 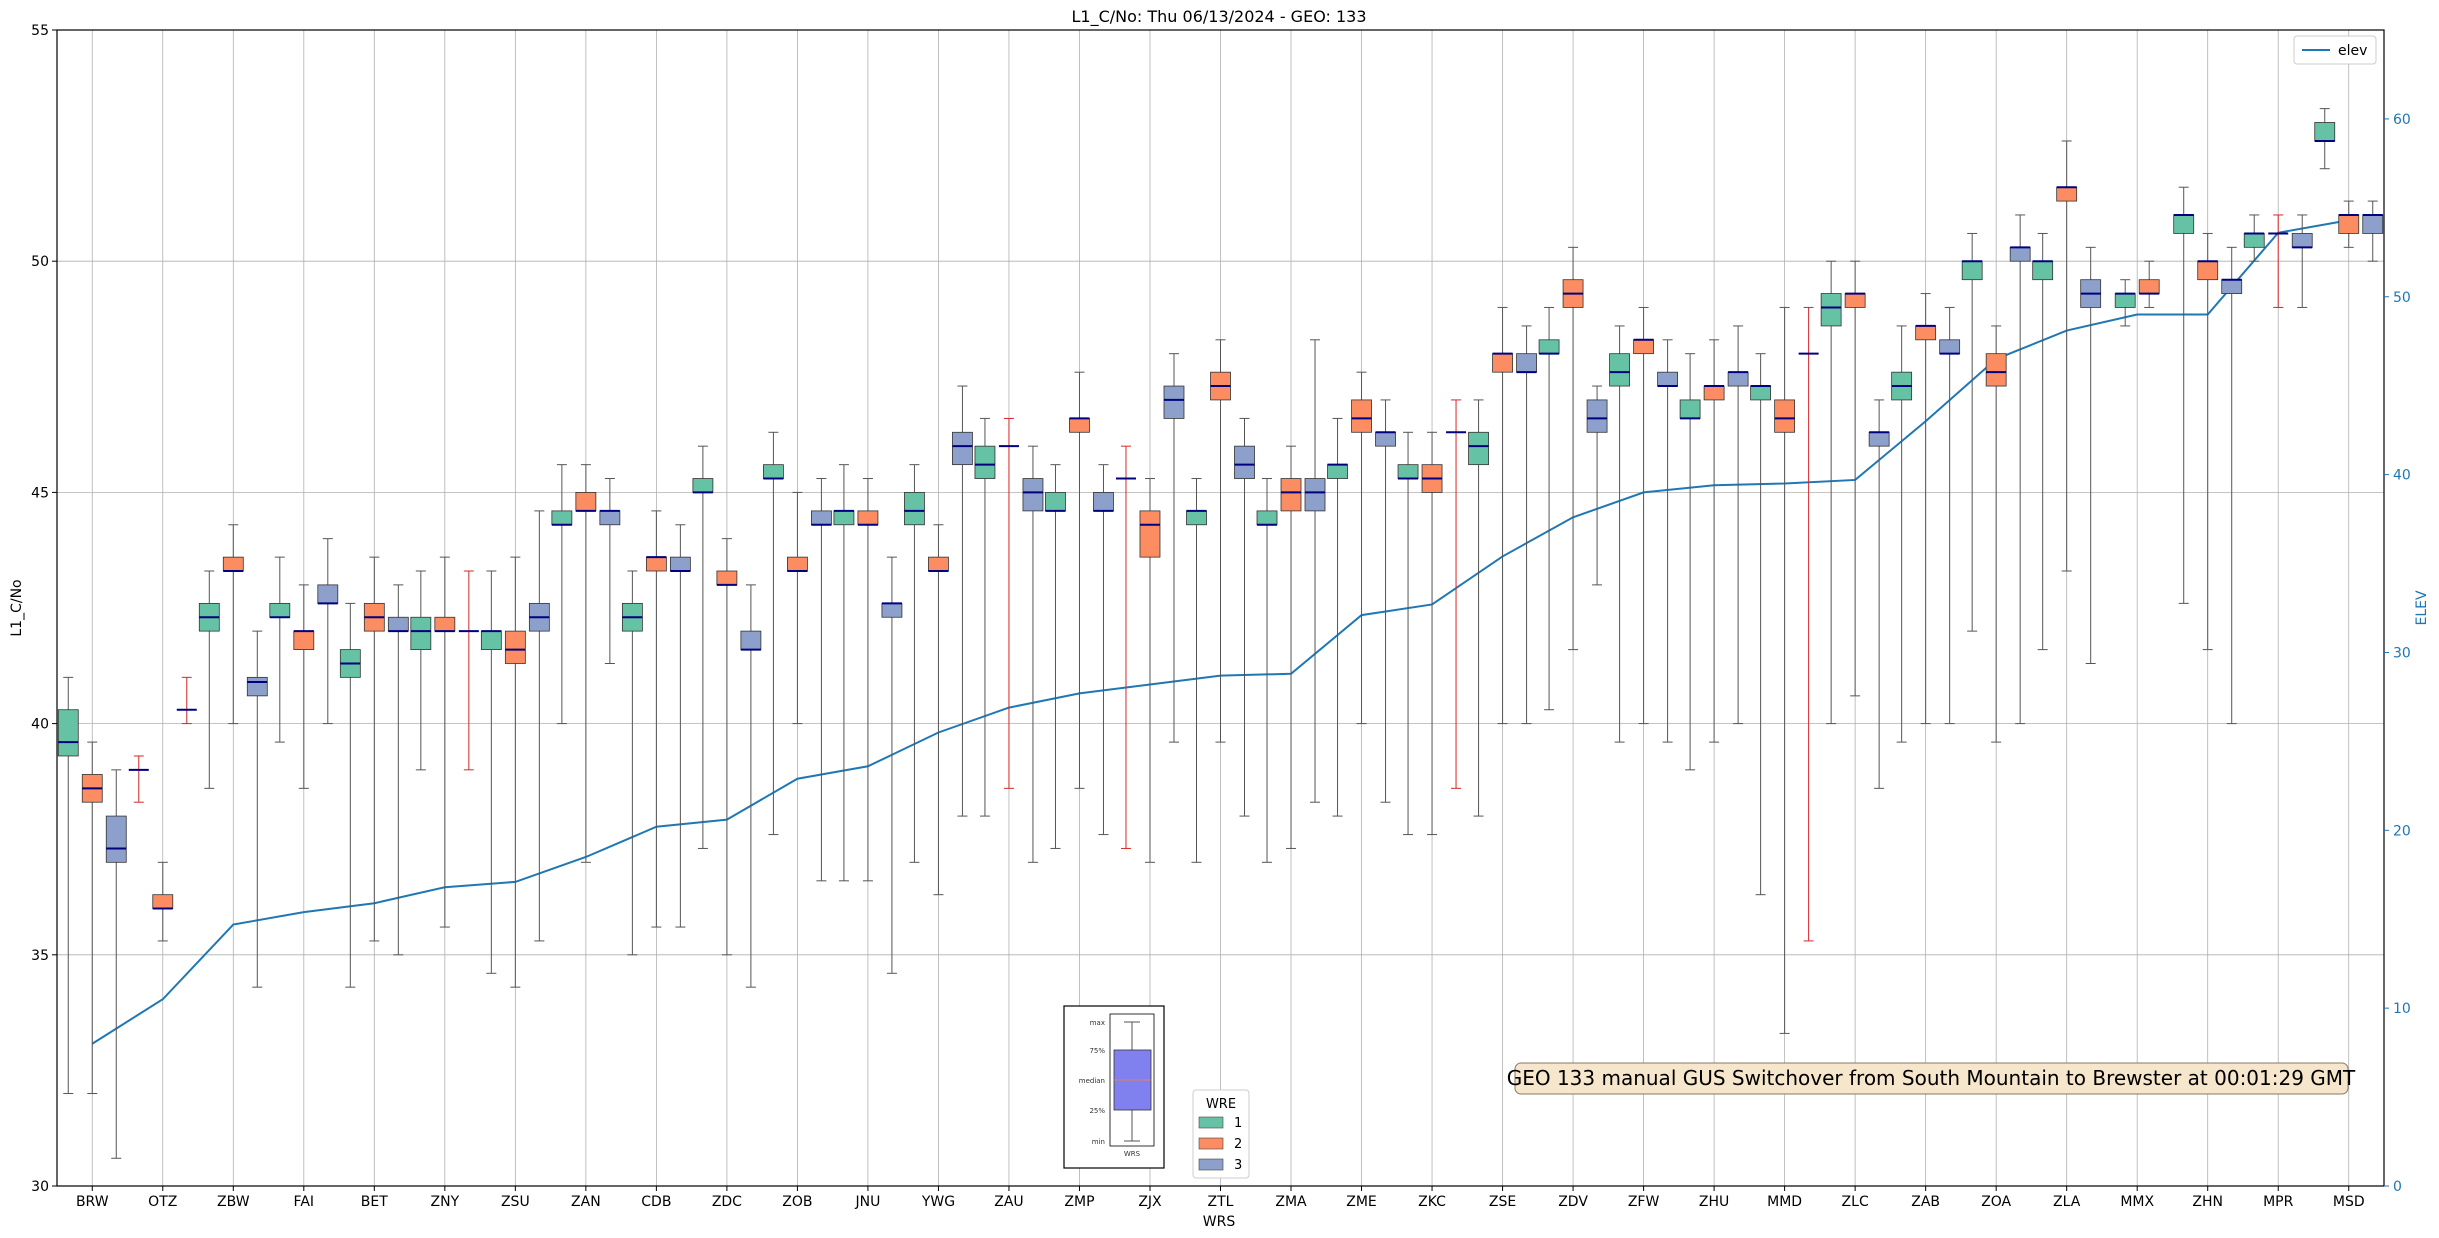 I want to click on box-mpr-wre1, so click(x=2254, y=238).